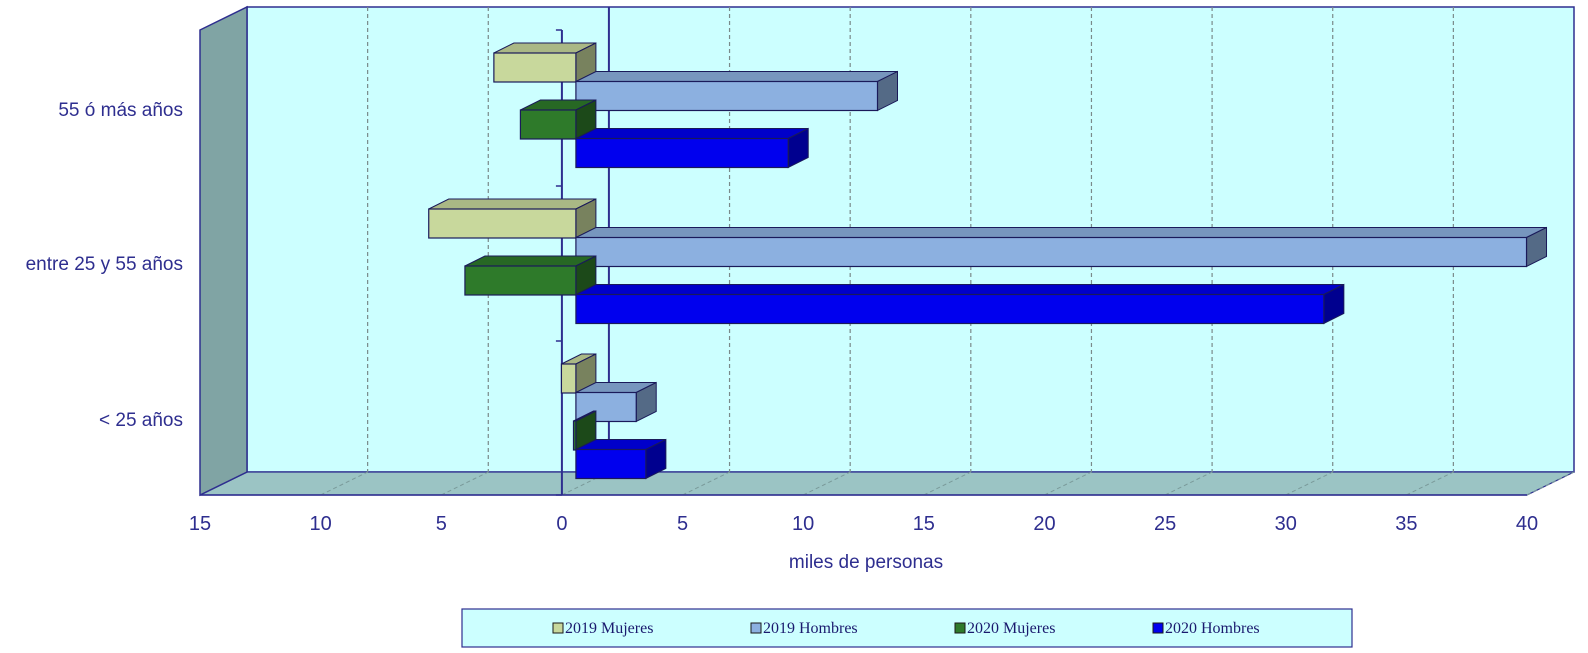 This screenshot has height=653, width=1588. Describe the element at coordinates (141, 420) in the screenshot. I see `category-label: < 25 años` at that location.